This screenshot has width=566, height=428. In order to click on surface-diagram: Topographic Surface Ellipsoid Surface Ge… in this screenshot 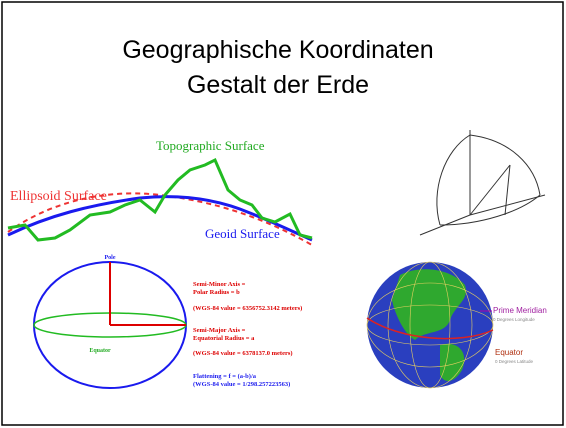, I will do `click(160, 192)`.